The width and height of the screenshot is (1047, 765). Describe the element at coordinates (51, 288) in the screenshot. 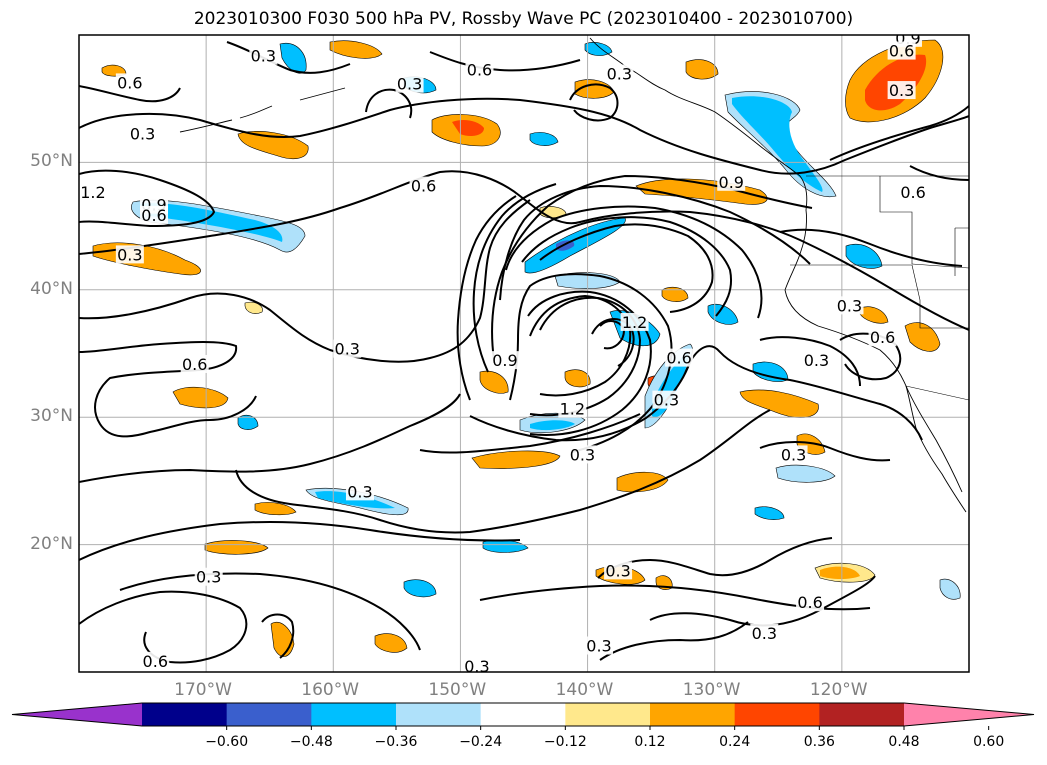

I see `latitude-tick-label: 40°N` at that location.